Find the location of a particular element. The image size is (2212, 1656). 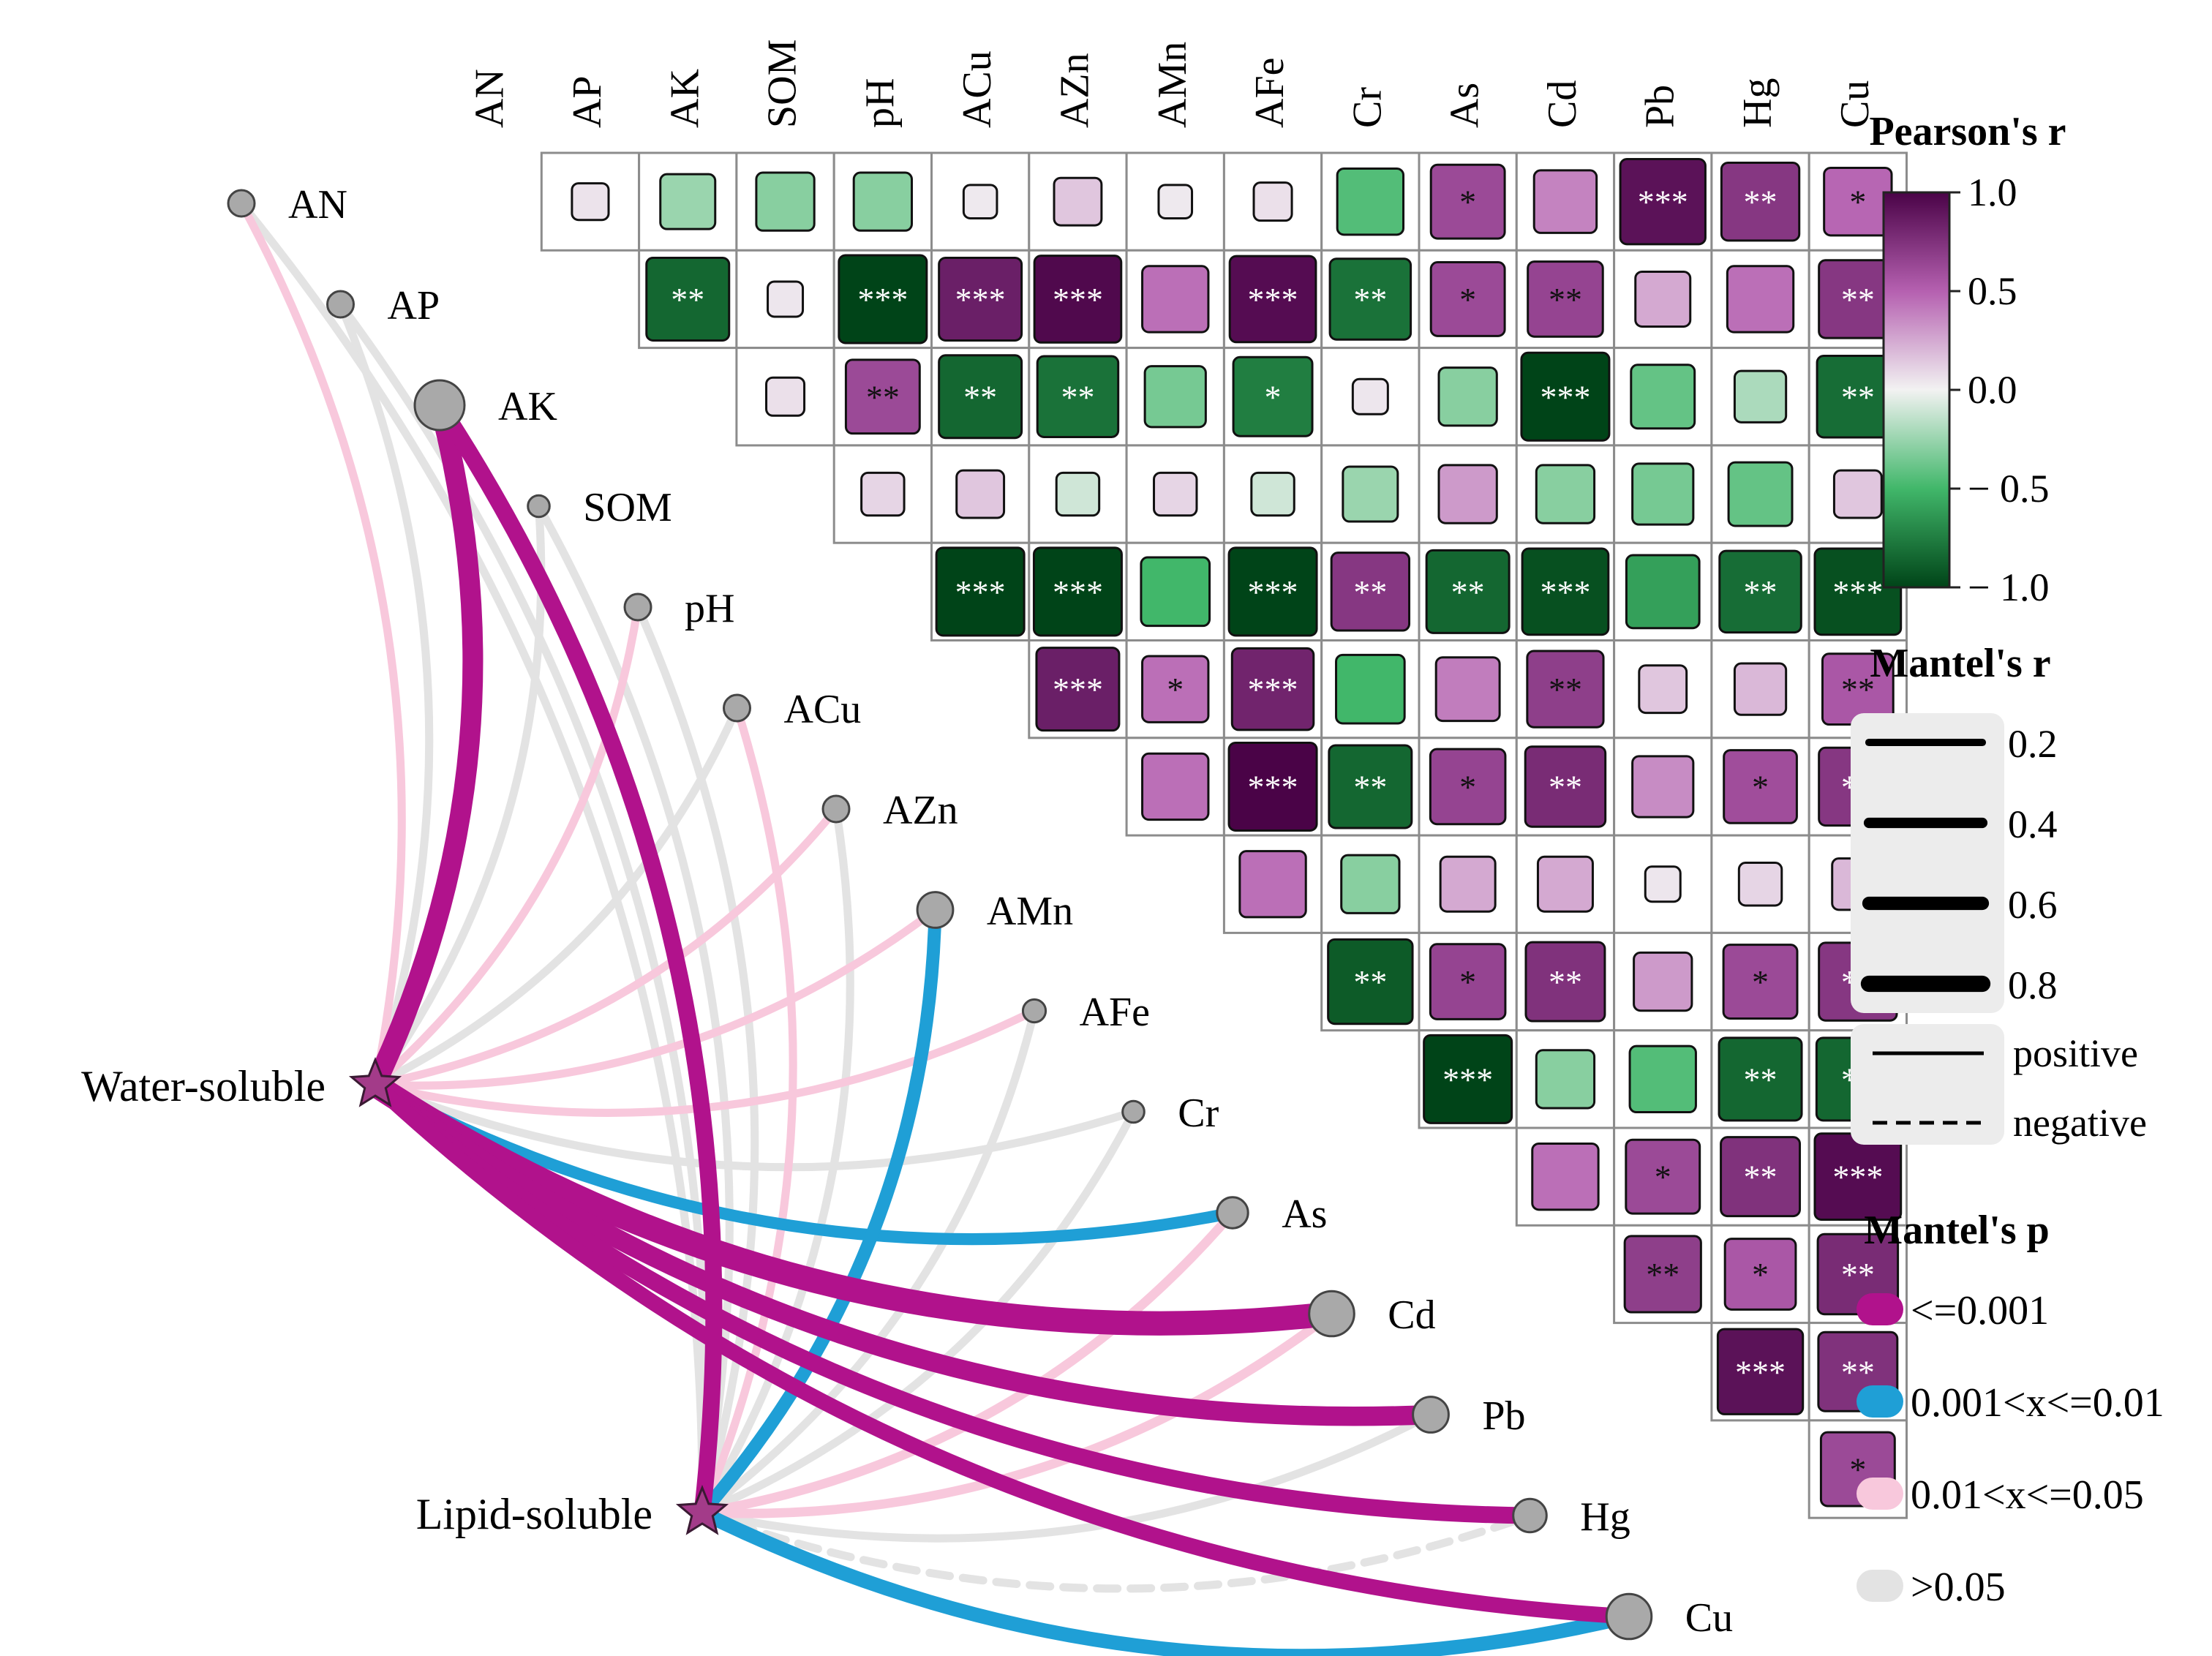

corr-square-pb-hg is located at coordinates (1760, 1371).